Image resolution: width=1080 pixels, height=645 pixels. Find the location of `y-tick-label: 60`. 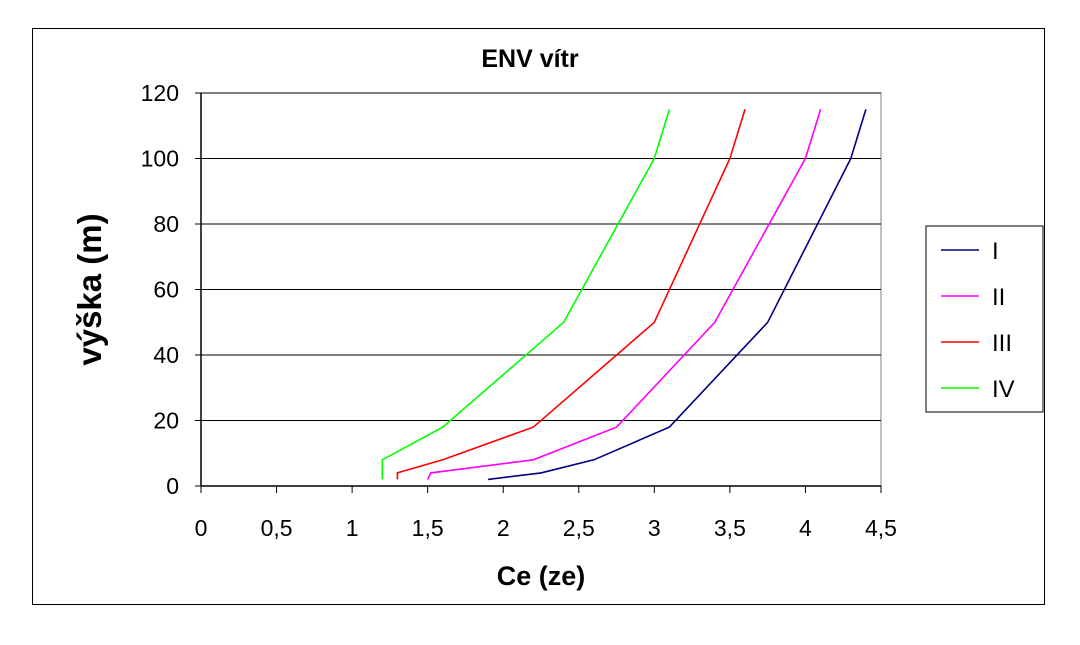

y-tick-label: 60 is located at coordinates (166, 290).